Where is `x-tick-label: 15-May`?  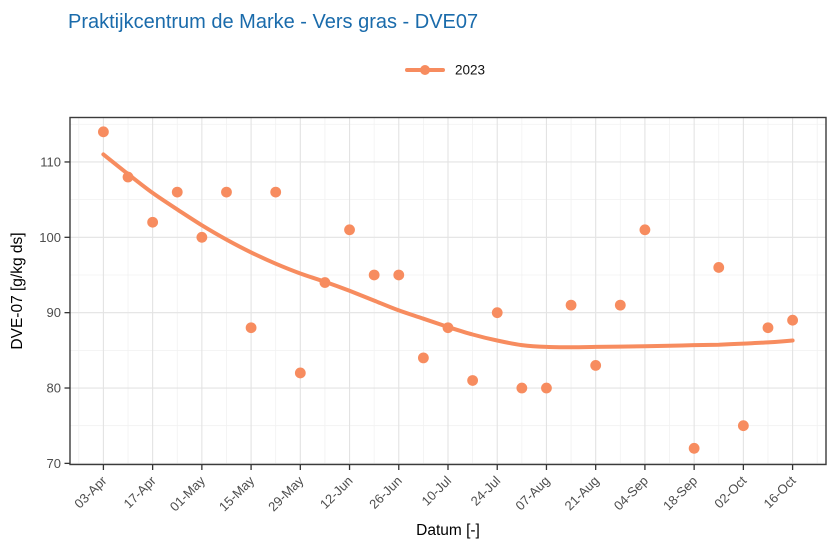 x-tick-label: 15-May is located at coordinates (237, 494).